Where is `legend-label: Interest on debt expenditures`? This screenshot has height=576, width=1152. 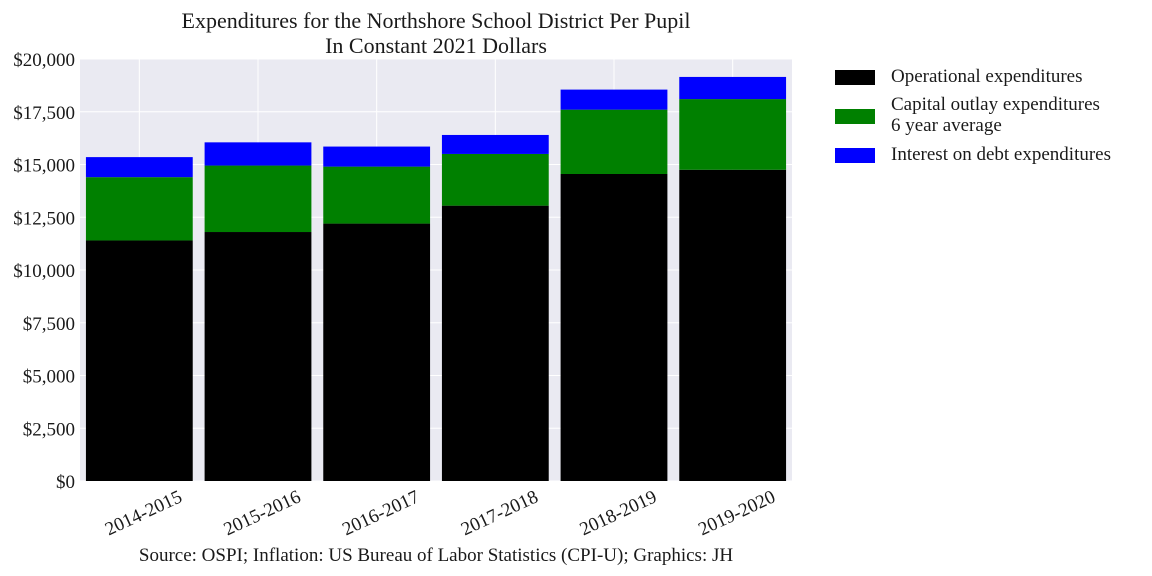 legend-label: Interest on debt expenditures is located at coordinates (1001, 154).